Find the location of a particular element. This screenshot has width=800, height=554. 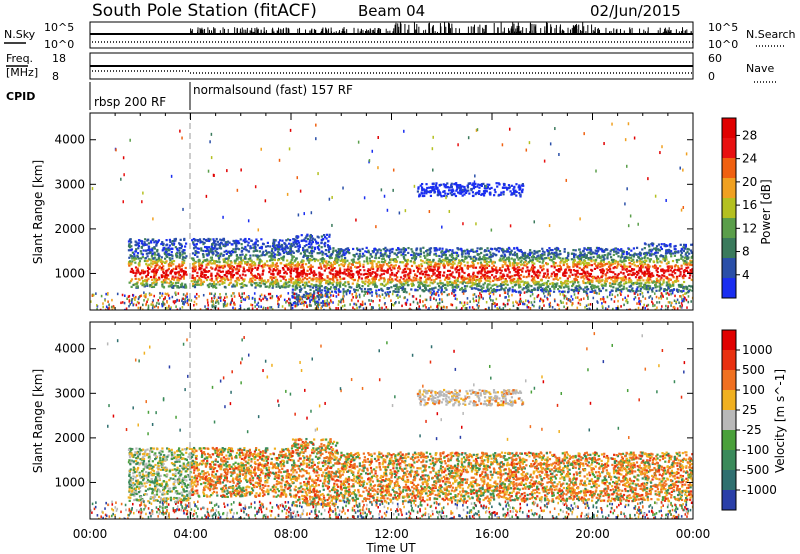

date-label: 02/Jun/2015 is located at coordinates (635, 11).